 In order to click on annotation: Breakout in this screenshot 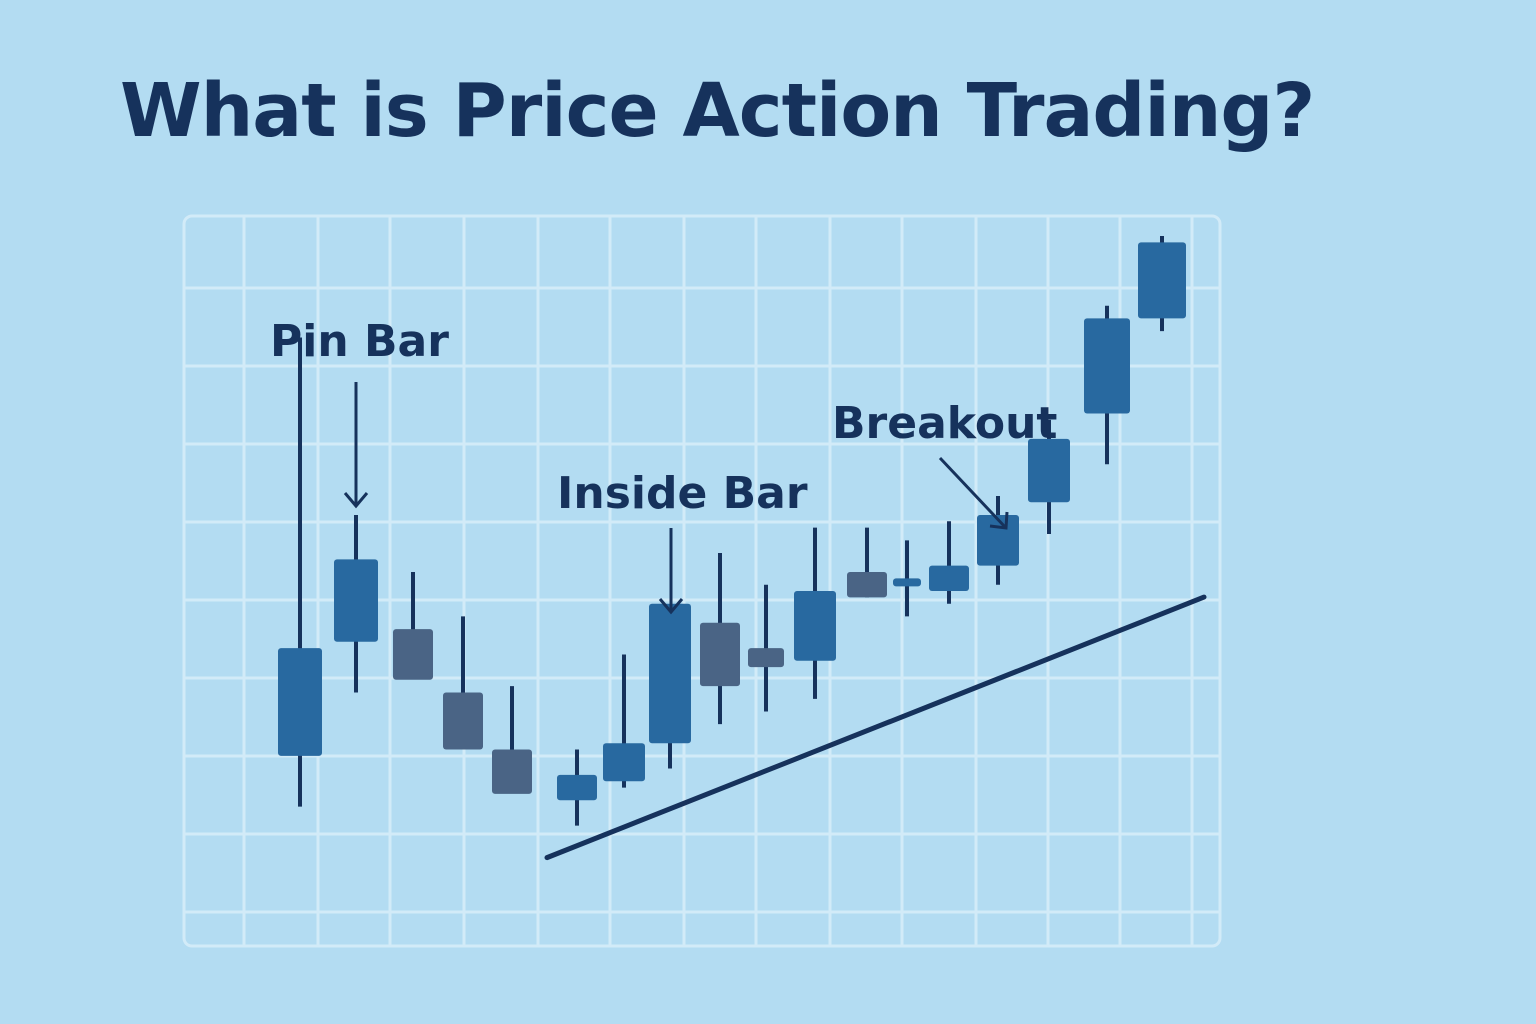, I will do `click(944, 464)`.